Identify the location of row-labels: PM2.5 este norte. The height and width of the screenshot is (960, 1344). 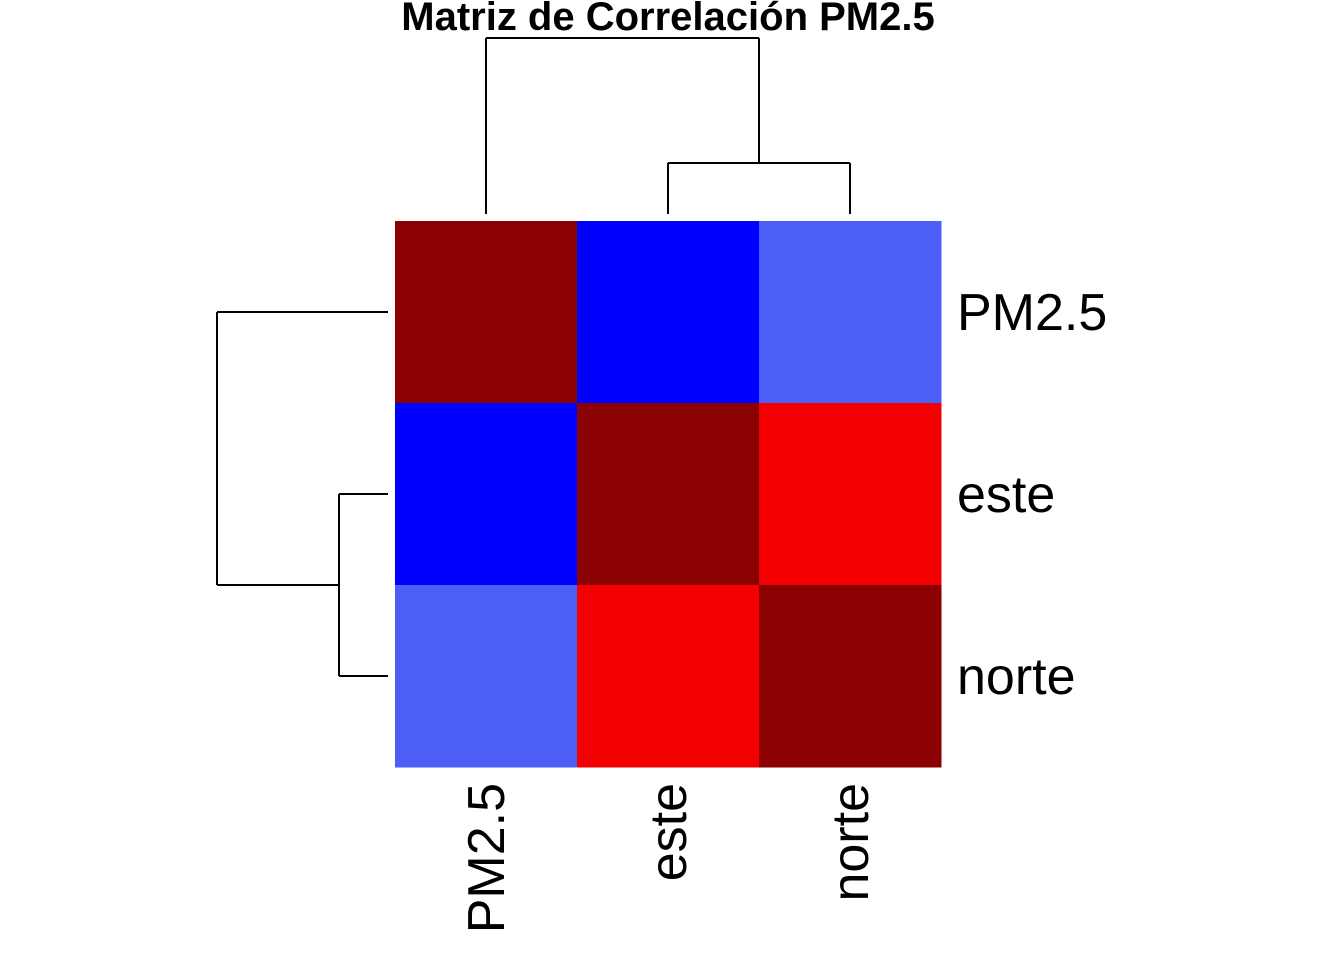
(1032, 495).